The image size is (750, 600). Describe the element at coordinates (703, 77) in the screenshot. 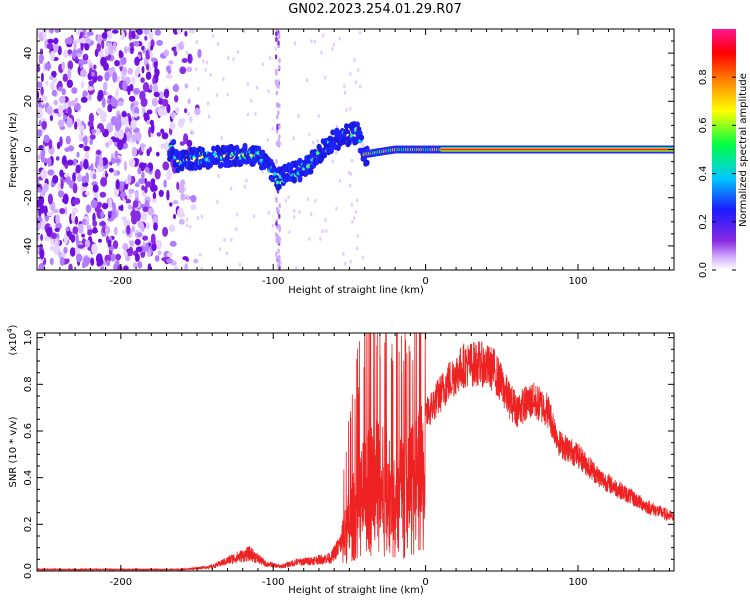

I see `colorbar-tick-label: 0.8` at that location.